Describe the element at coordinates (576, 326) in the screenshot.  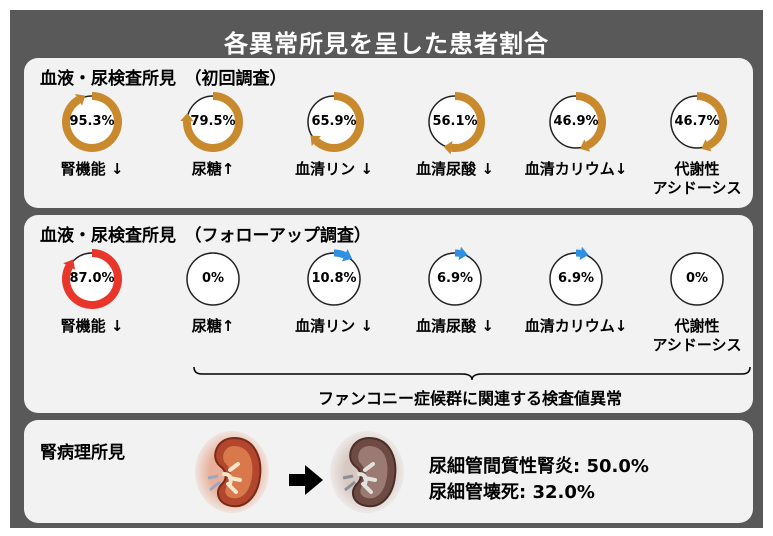
I see `followup-label: 血清カリウム↓` at that location.